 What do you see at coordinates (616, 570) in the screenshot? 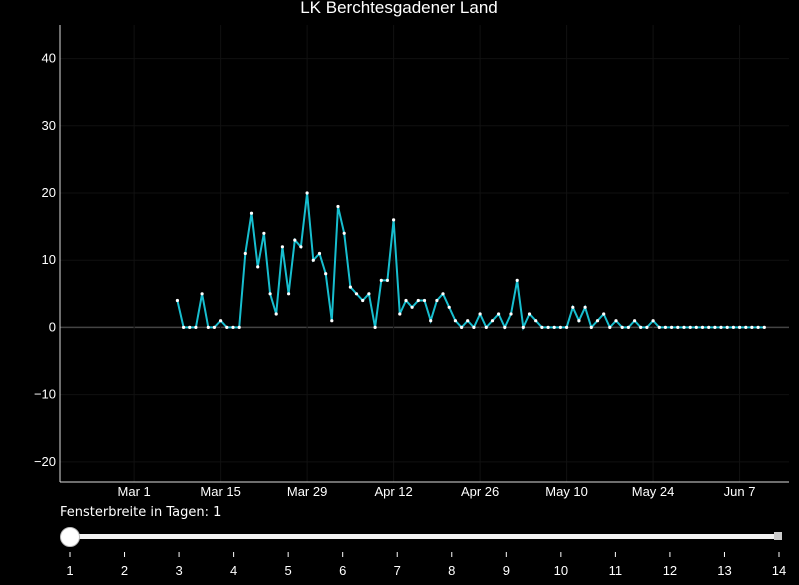
I see `slider-tick-label: 11` at bounding box center [616, 570].